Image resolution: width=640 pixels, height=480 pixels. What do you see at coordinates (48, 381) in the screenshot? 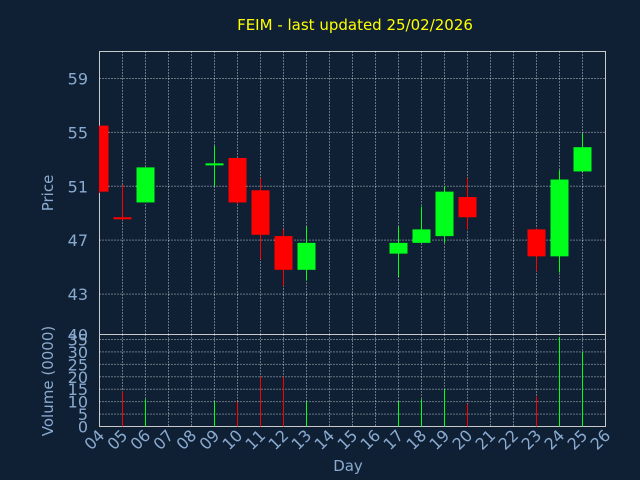
I see `volume-axis-label: Volume (0000)` at bounding box center [48, 381].